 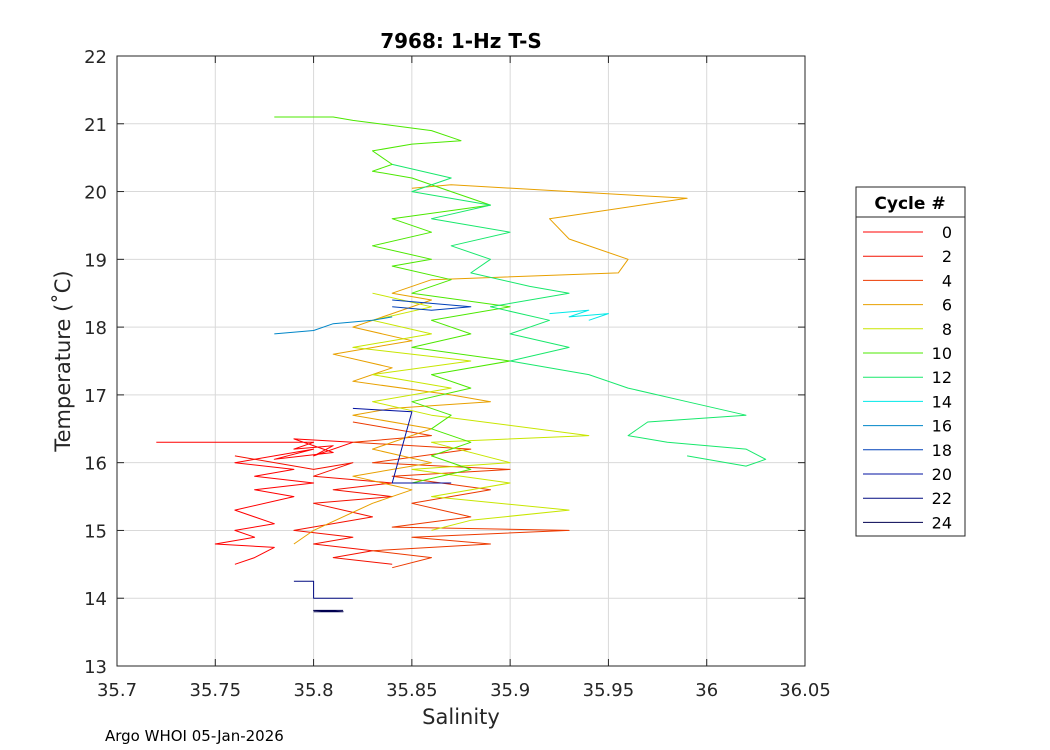 What do you see at coordinates (942, 377) in the screenshot?
I see `legend-label: 12` at bounding box center [942, 377].